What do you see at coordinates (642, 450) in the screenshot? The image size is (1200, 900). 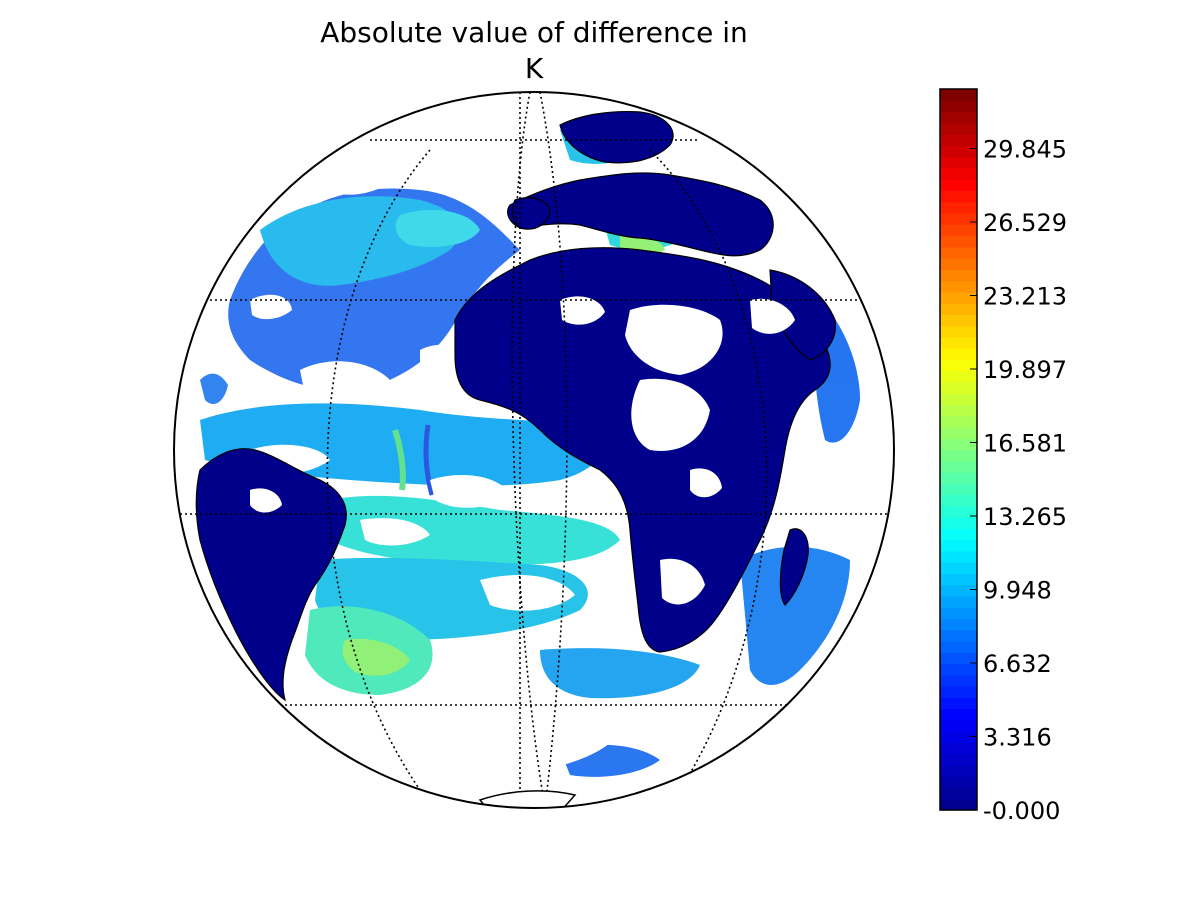 I see `land-africa` at bounding box center [642, 450].